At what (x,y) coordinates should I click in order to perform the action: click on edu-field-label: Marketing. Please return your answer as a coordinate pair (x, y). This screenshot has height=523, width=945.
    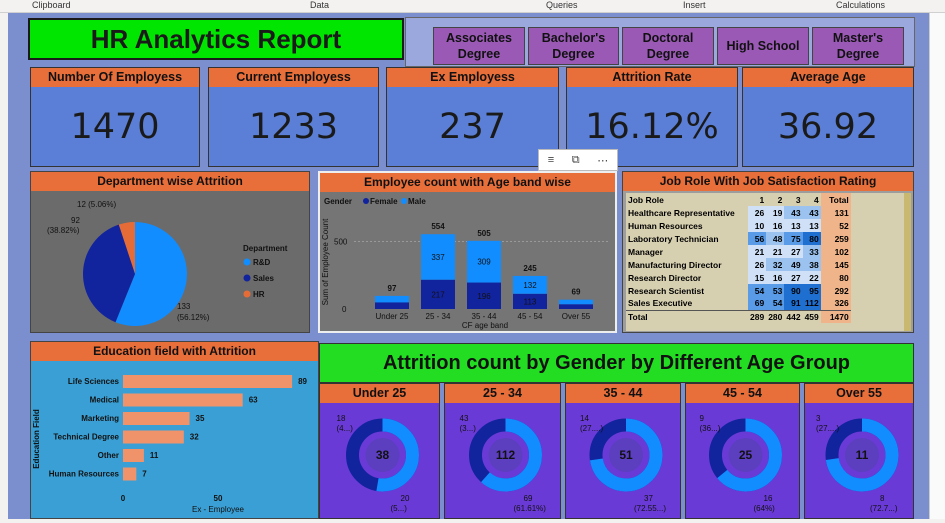
    Looking at the image, I should click on (100, 418).